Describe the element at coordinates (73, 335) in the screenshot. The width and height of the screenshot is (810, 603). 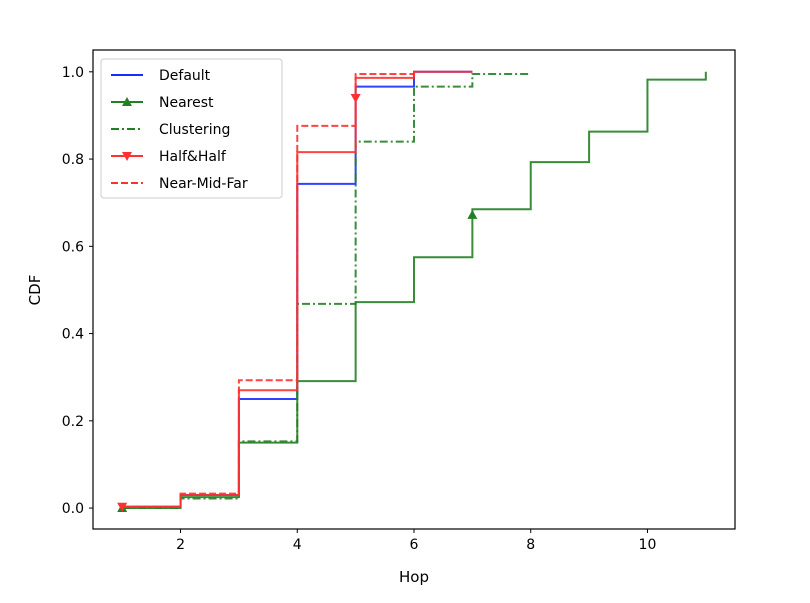
I see `y-tick-label: 0.4` at that location.